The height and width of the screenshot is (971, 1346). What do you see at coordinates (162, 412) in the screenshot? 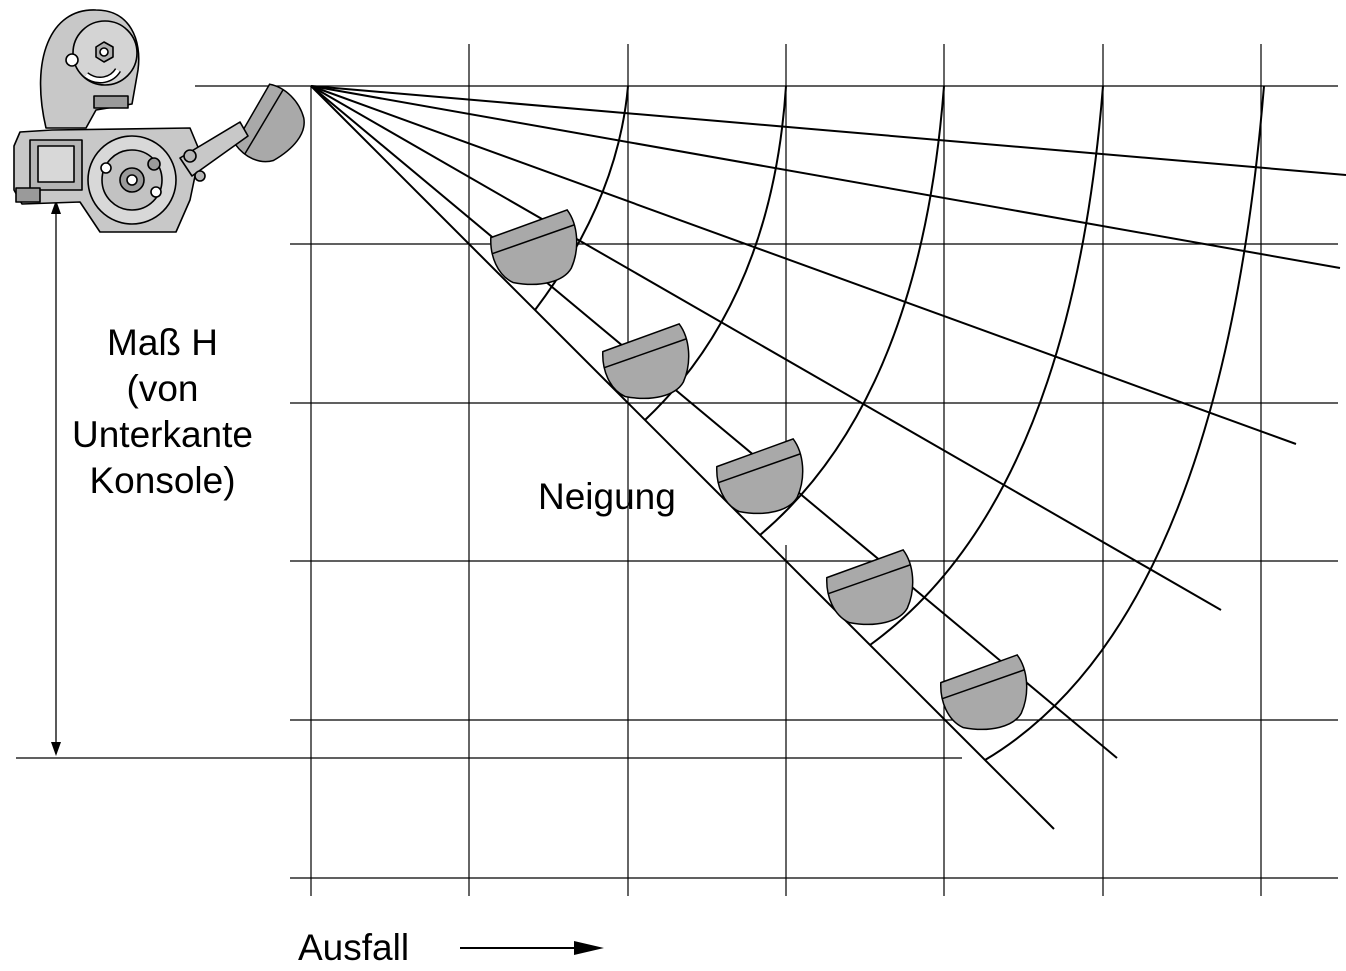
I see `height-label: Maß H (von Unterkante Konsole)` at bounding box center [162, 412].